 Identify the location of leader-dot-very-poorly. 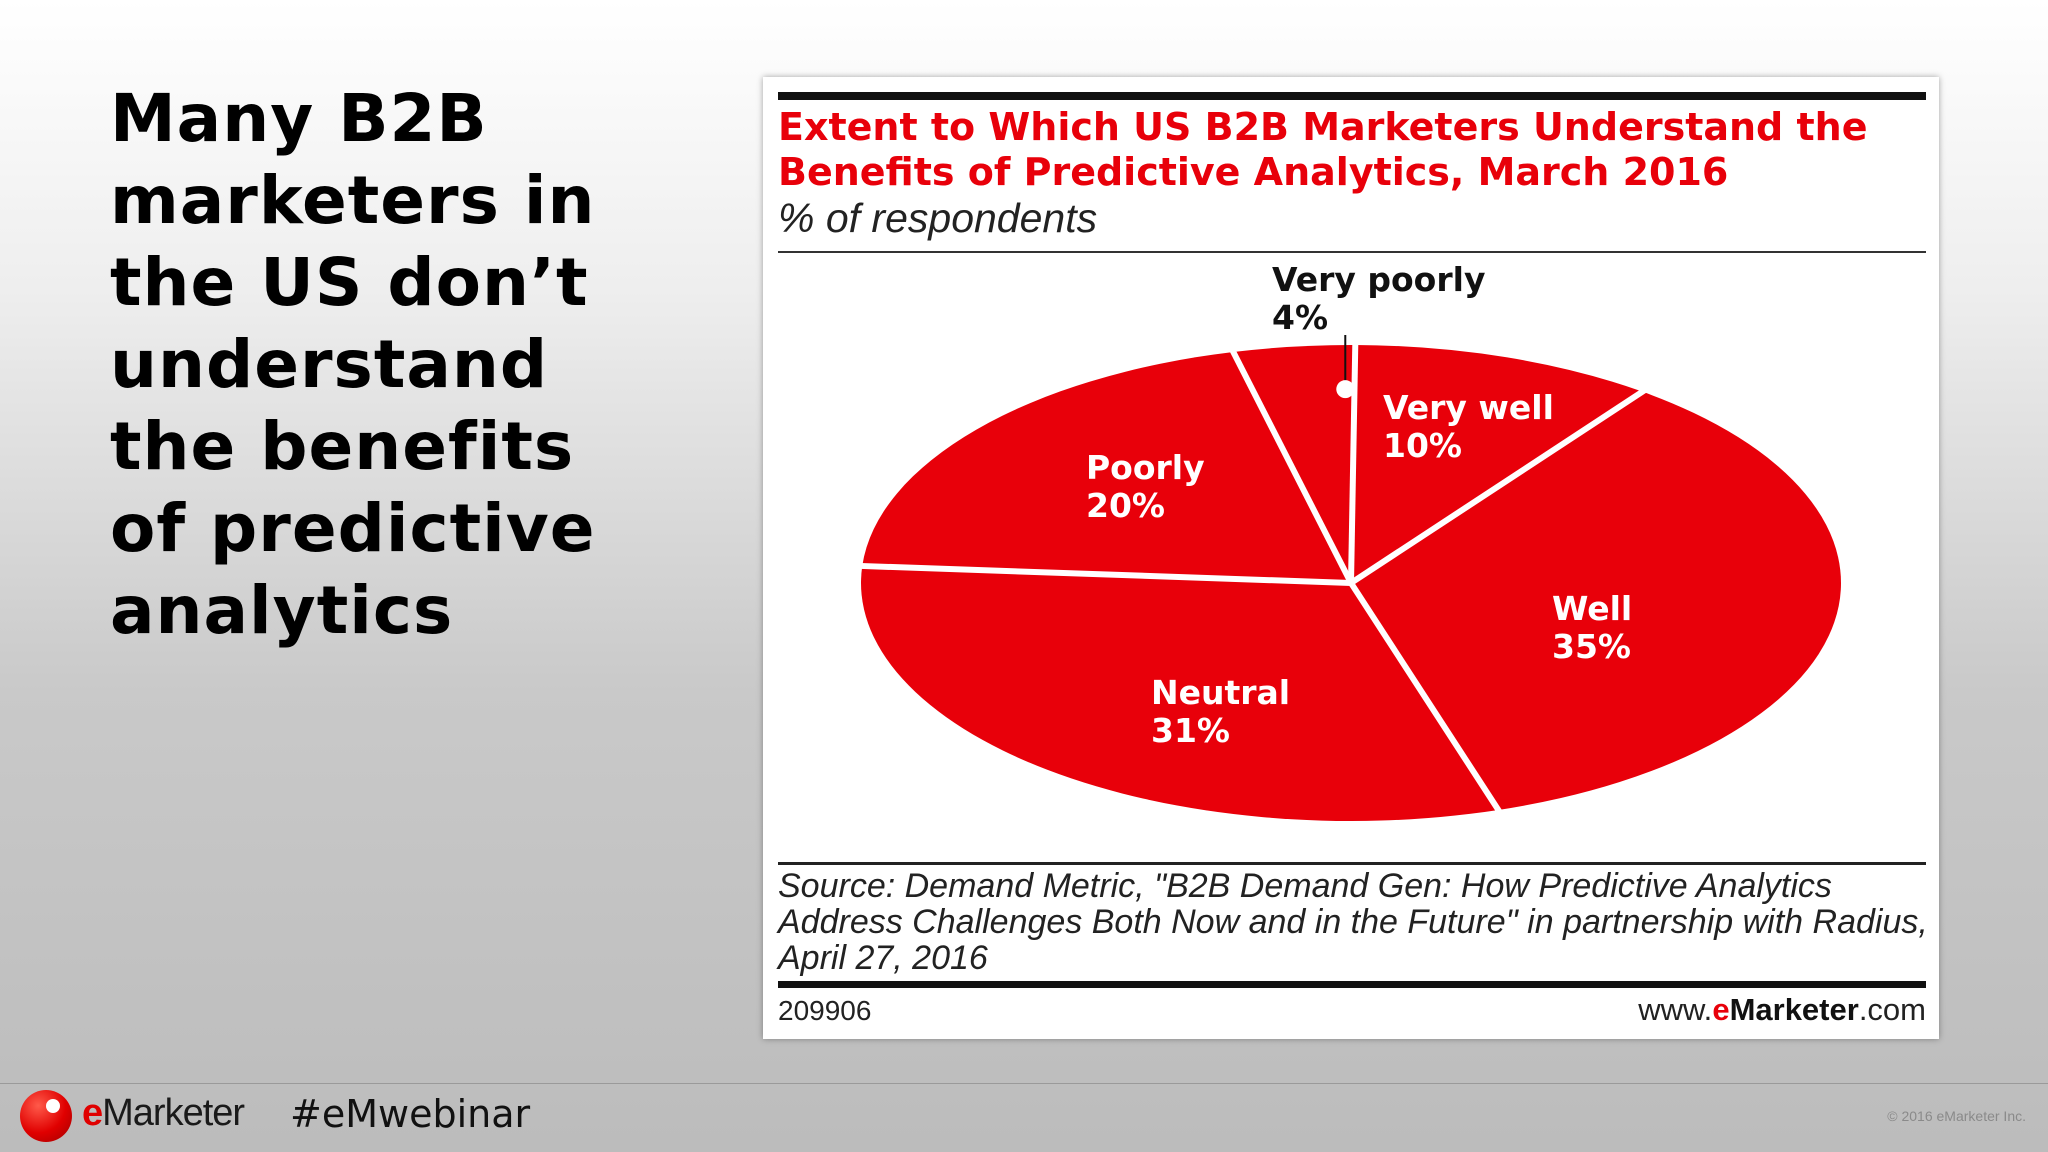
(1345, 389).